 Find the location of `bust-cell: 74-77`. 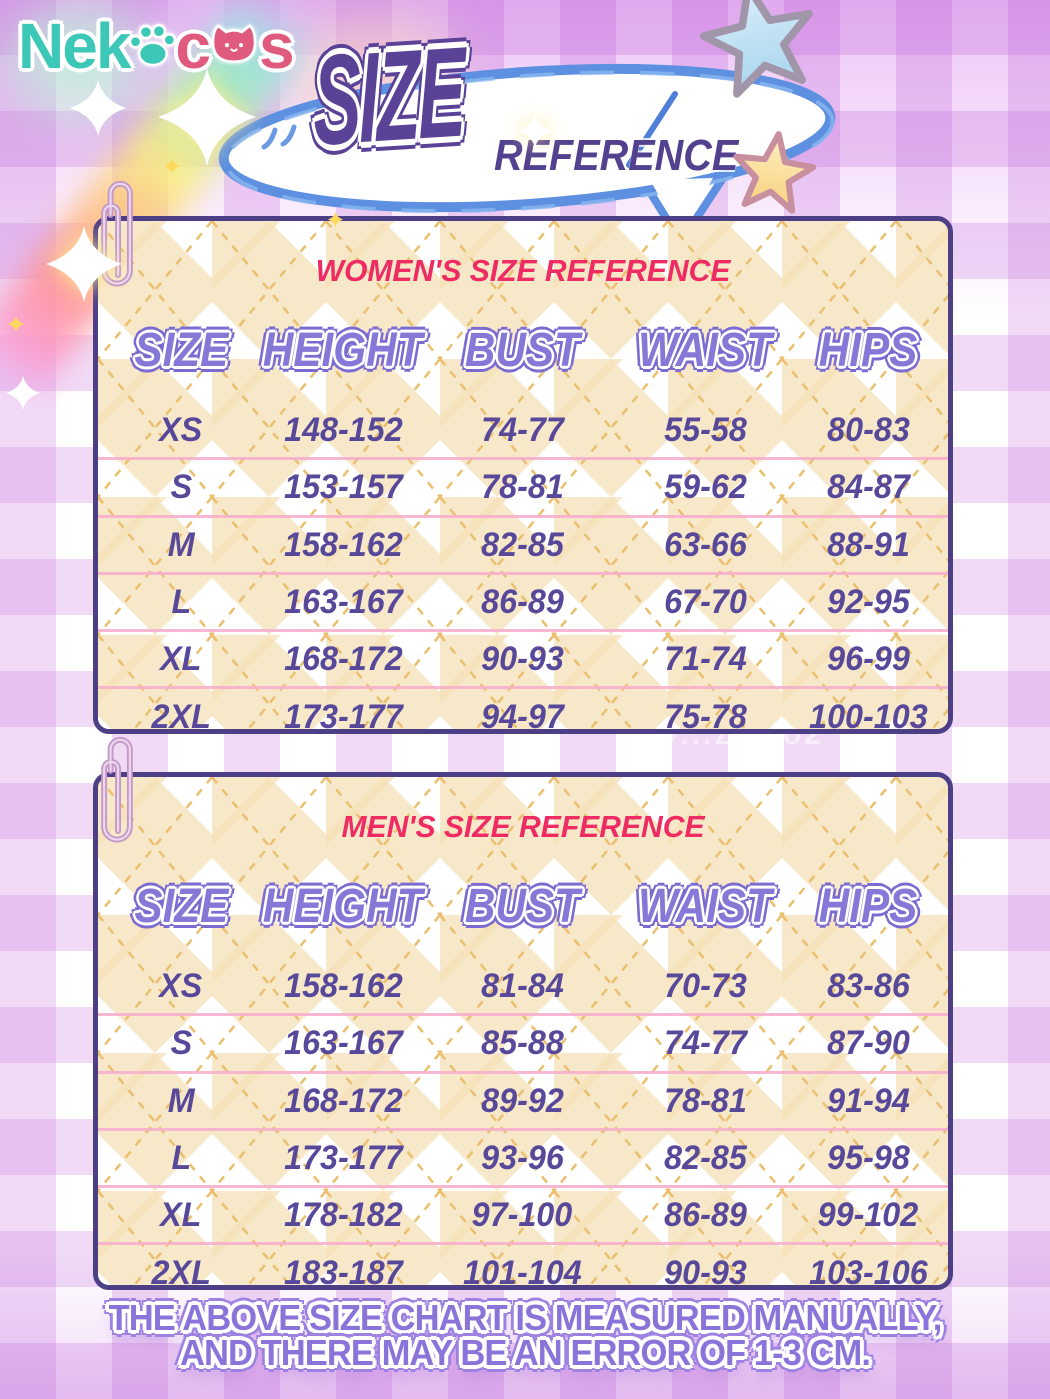

bust-cell: 74-77 is located at coordinates (522, 430).